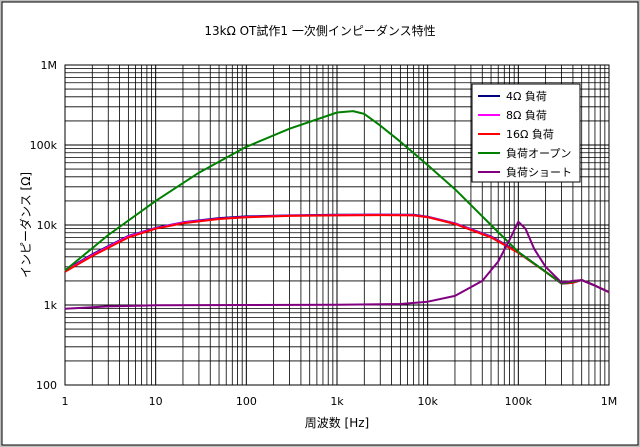 This screenshot has height=447, width=640. What do you see at coordinates (49, 65) in the screenshot?
I see `y-tick-label: 1M` at bounding box center [49, 65].